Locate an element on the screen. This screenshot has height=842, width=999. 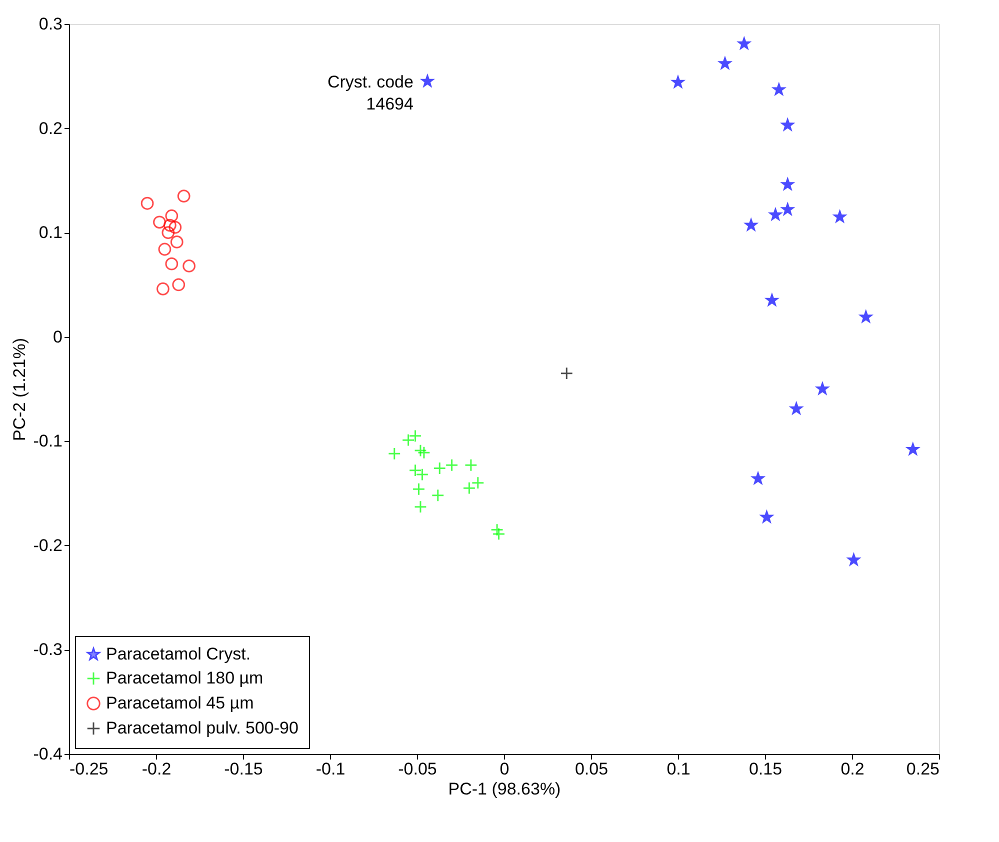
x-tick-label: 0 is located at coordinates (505, 769).